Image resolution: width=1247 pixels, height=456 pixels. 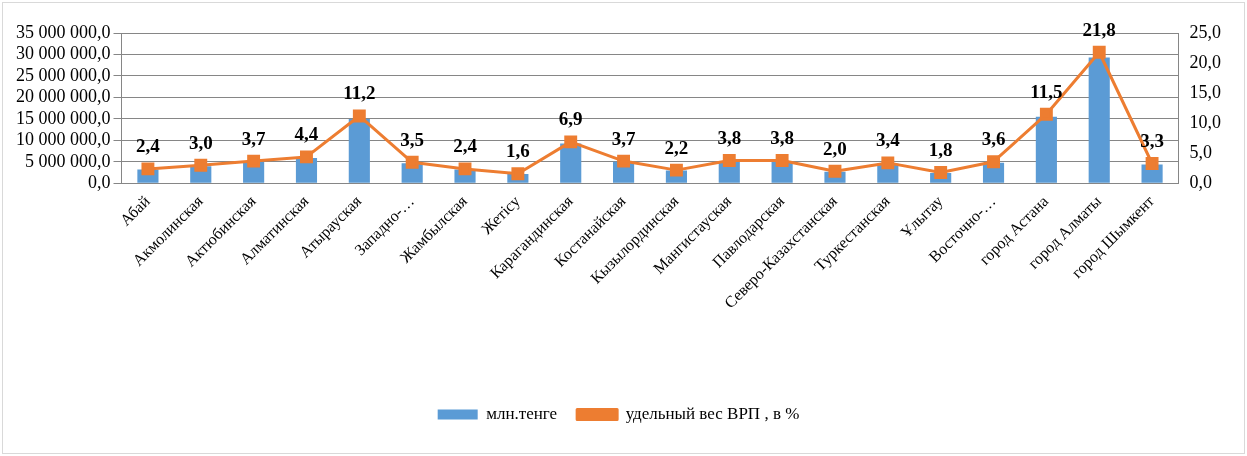 I want to click on y-tick-label: 30 000 000,0, so click(x=63, y=53).